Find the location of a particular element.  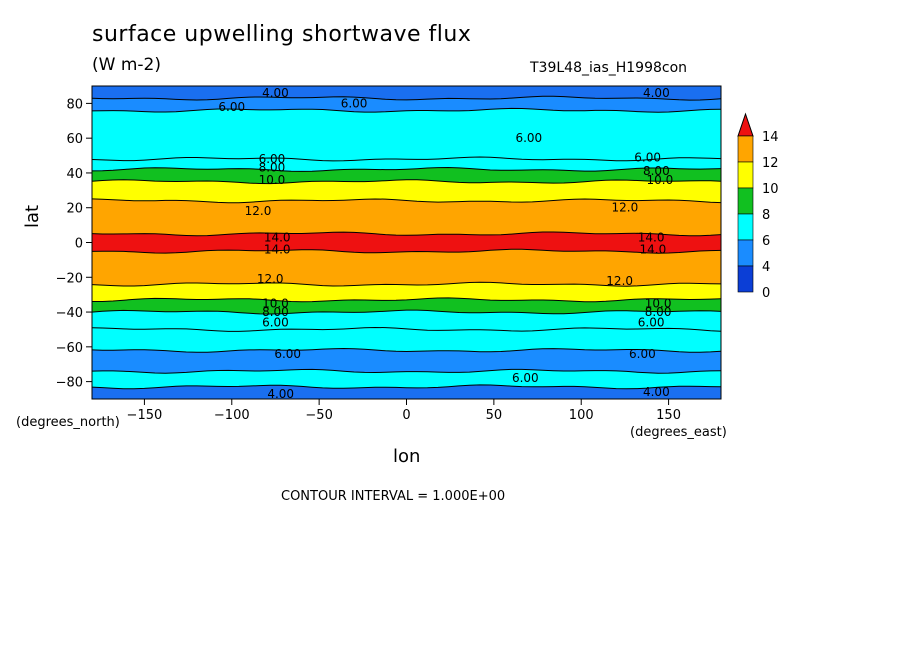

y-tick-label: −40 is located at coordinates (69, 313).